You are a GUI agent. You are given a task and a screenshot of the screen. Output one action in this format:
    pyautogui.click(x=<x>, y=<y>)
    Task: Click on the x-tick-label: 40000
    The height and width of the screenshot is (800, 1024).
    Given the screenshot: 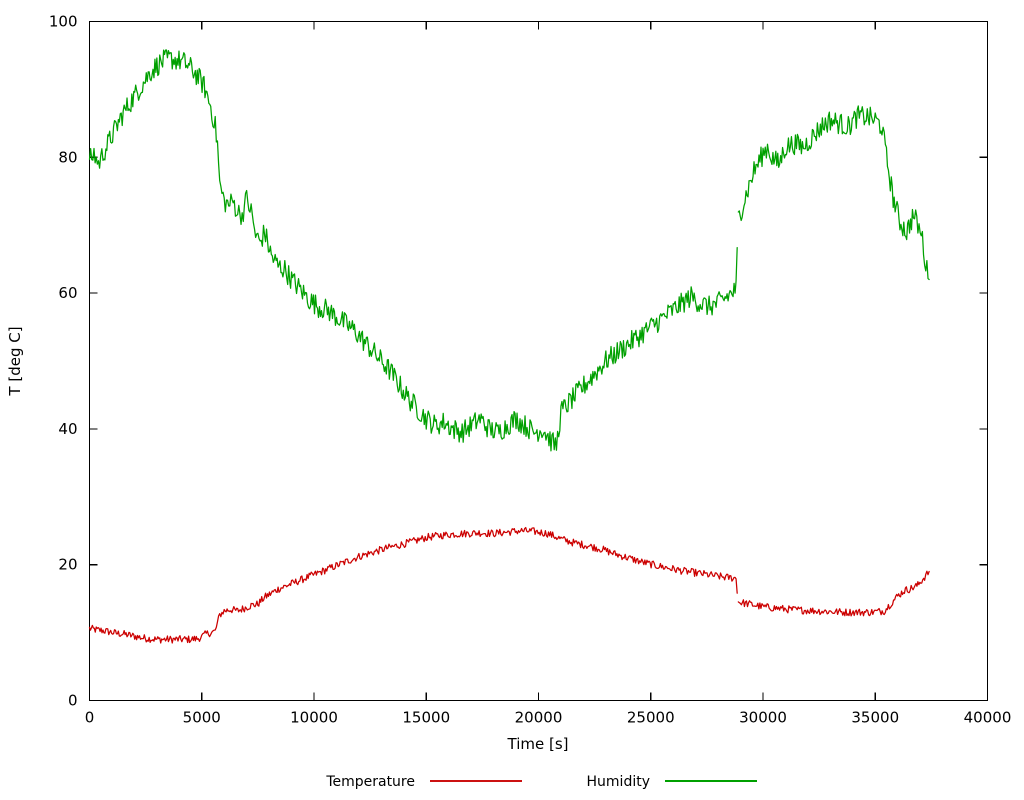 What is the action you would take?
    pyautogui.click(x=988, y=718)
    